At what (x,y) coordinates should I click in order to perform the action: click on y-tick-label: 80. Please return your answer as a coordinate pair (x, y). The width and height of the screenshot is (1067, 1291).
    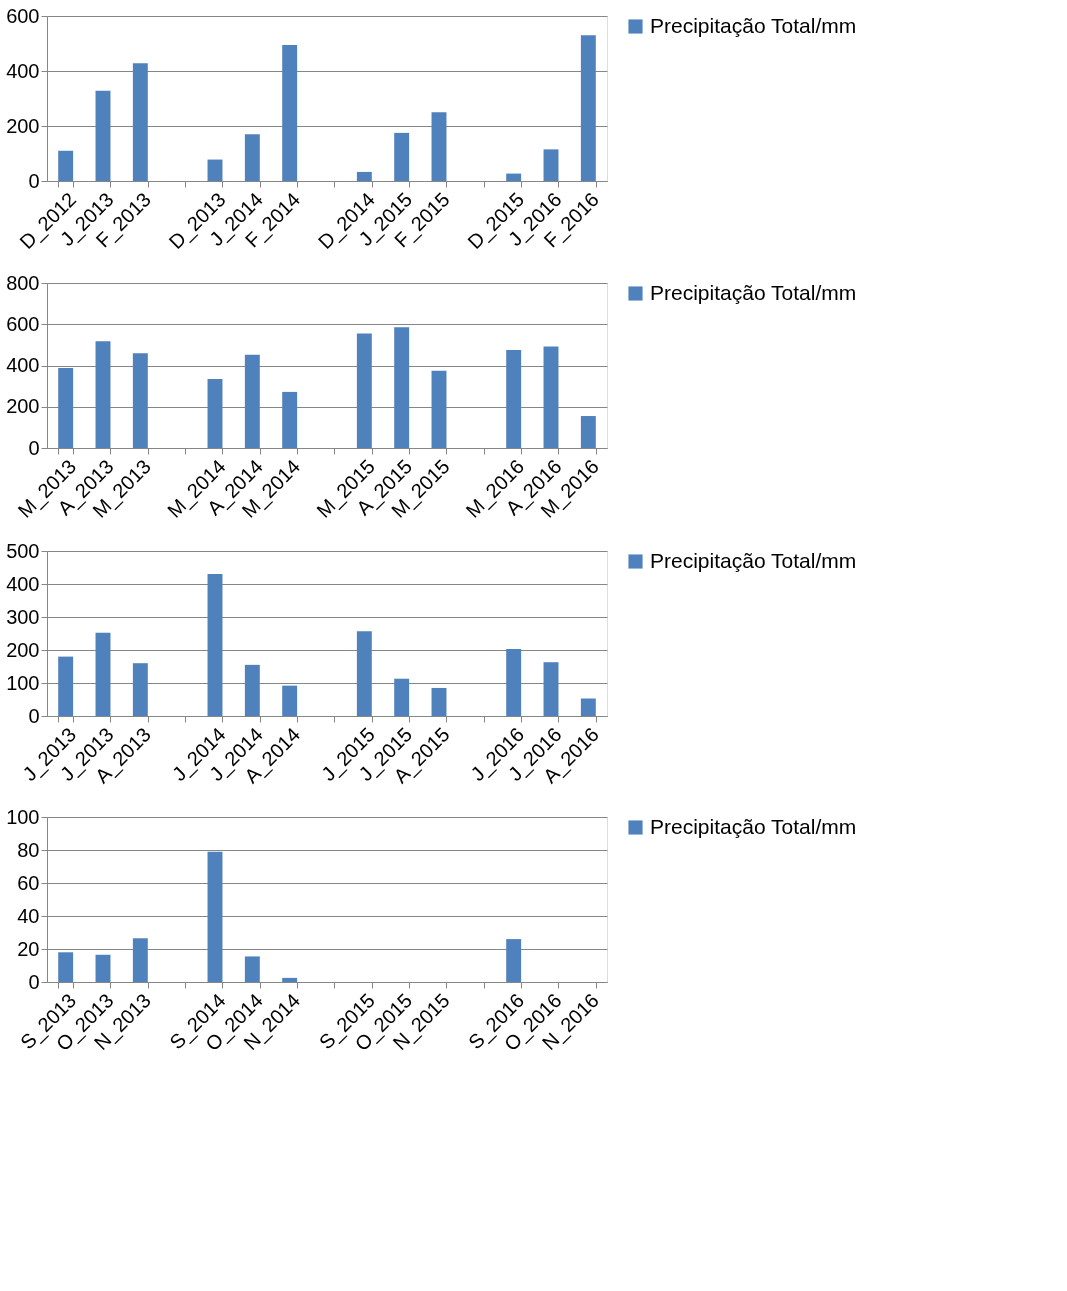
    Looking at the image, I should click on (28, 849).